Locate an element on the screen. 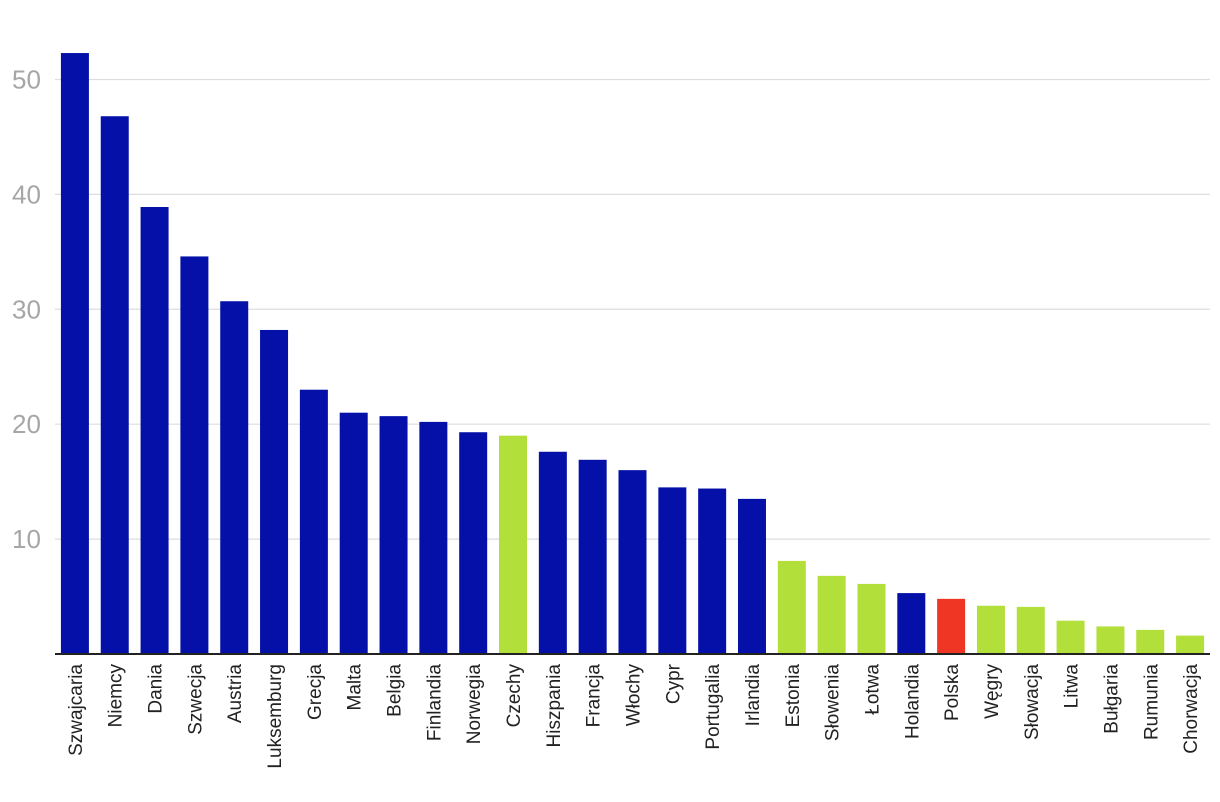  y-tick-label: 10 is located at coordinates (26, 539).